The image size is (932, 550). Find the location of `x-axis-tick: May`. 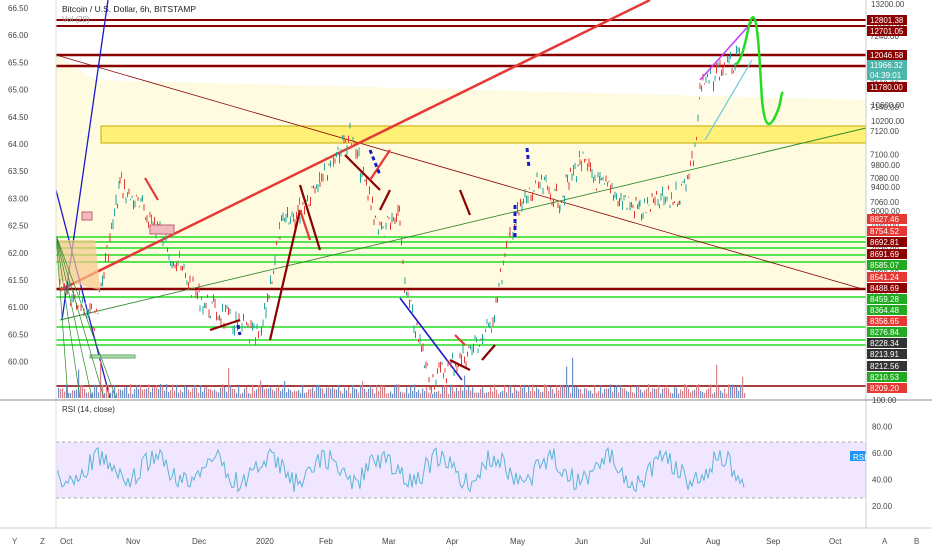

x-axis-tick: May is located at coordinates (517, 541).